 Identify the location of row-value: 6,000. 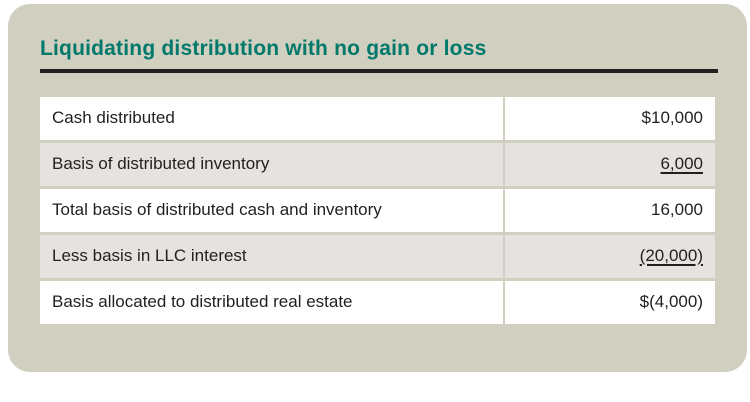
(610, 164).